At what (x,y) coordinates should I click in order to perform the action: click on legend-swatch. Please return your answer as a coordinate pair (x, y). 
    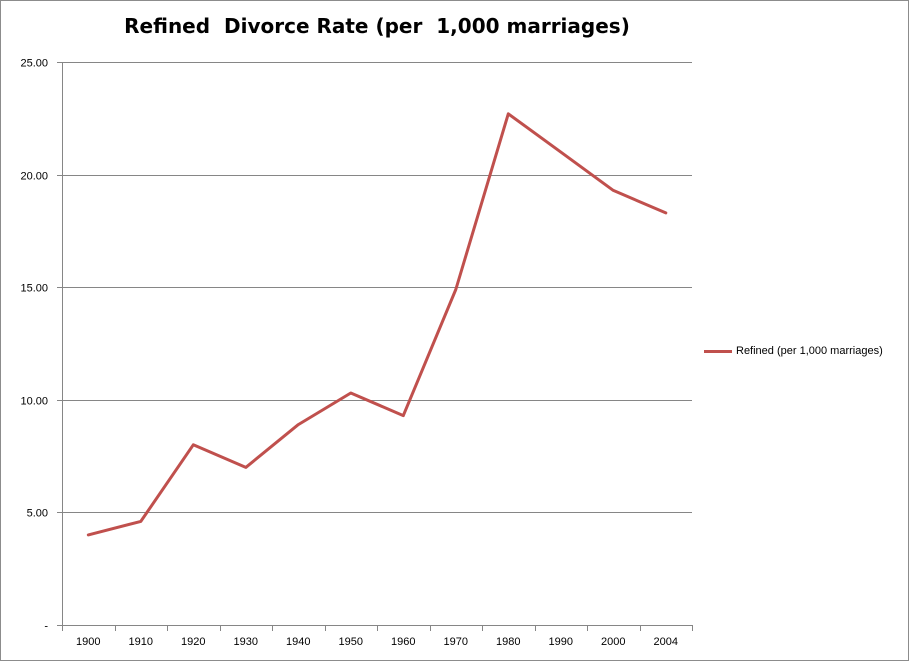
    Looking at the image, I should click on (718, 351).